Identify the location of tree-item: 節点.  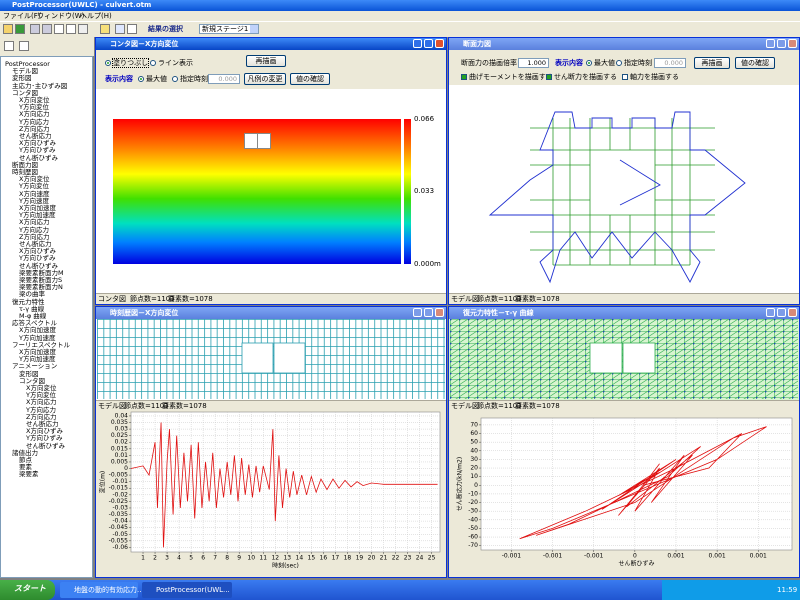
(25, 460).